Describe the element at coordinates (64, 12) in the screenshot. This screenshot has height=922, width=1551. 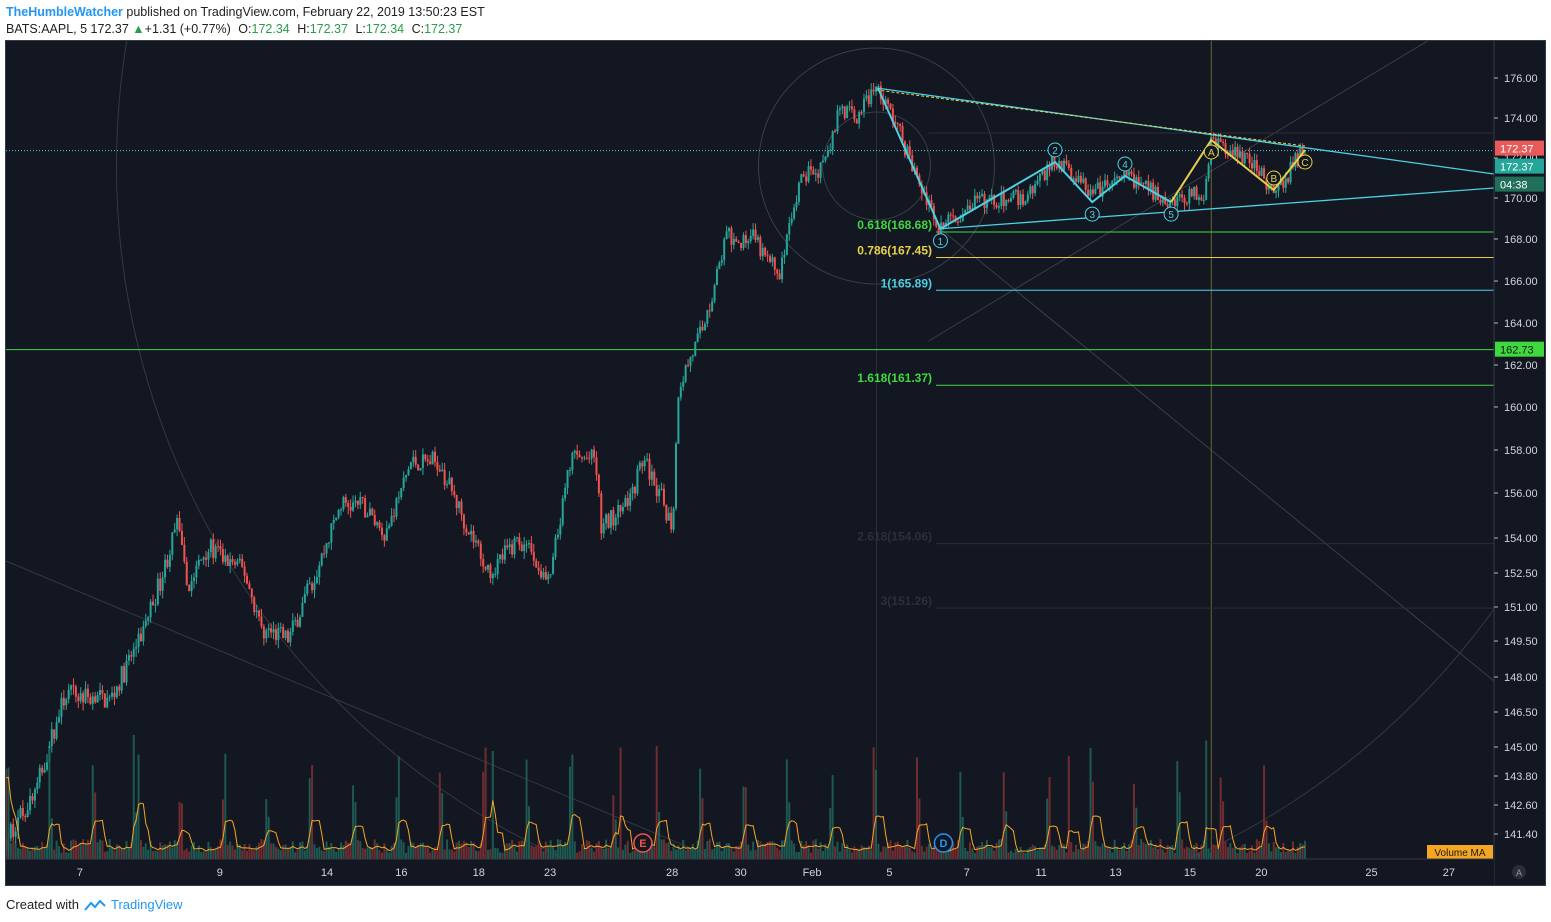
I see `author-name: TheHumbleWatcher` at that location.